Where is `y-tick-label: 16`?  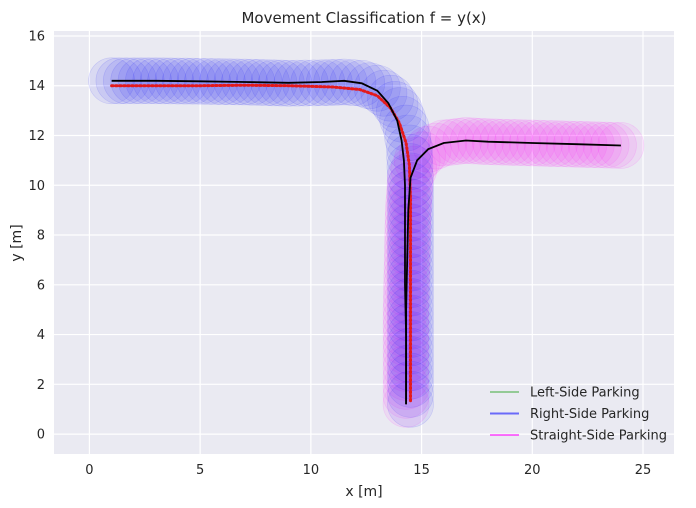 y-tick-label: 16 is located at coordinates (36, 36).